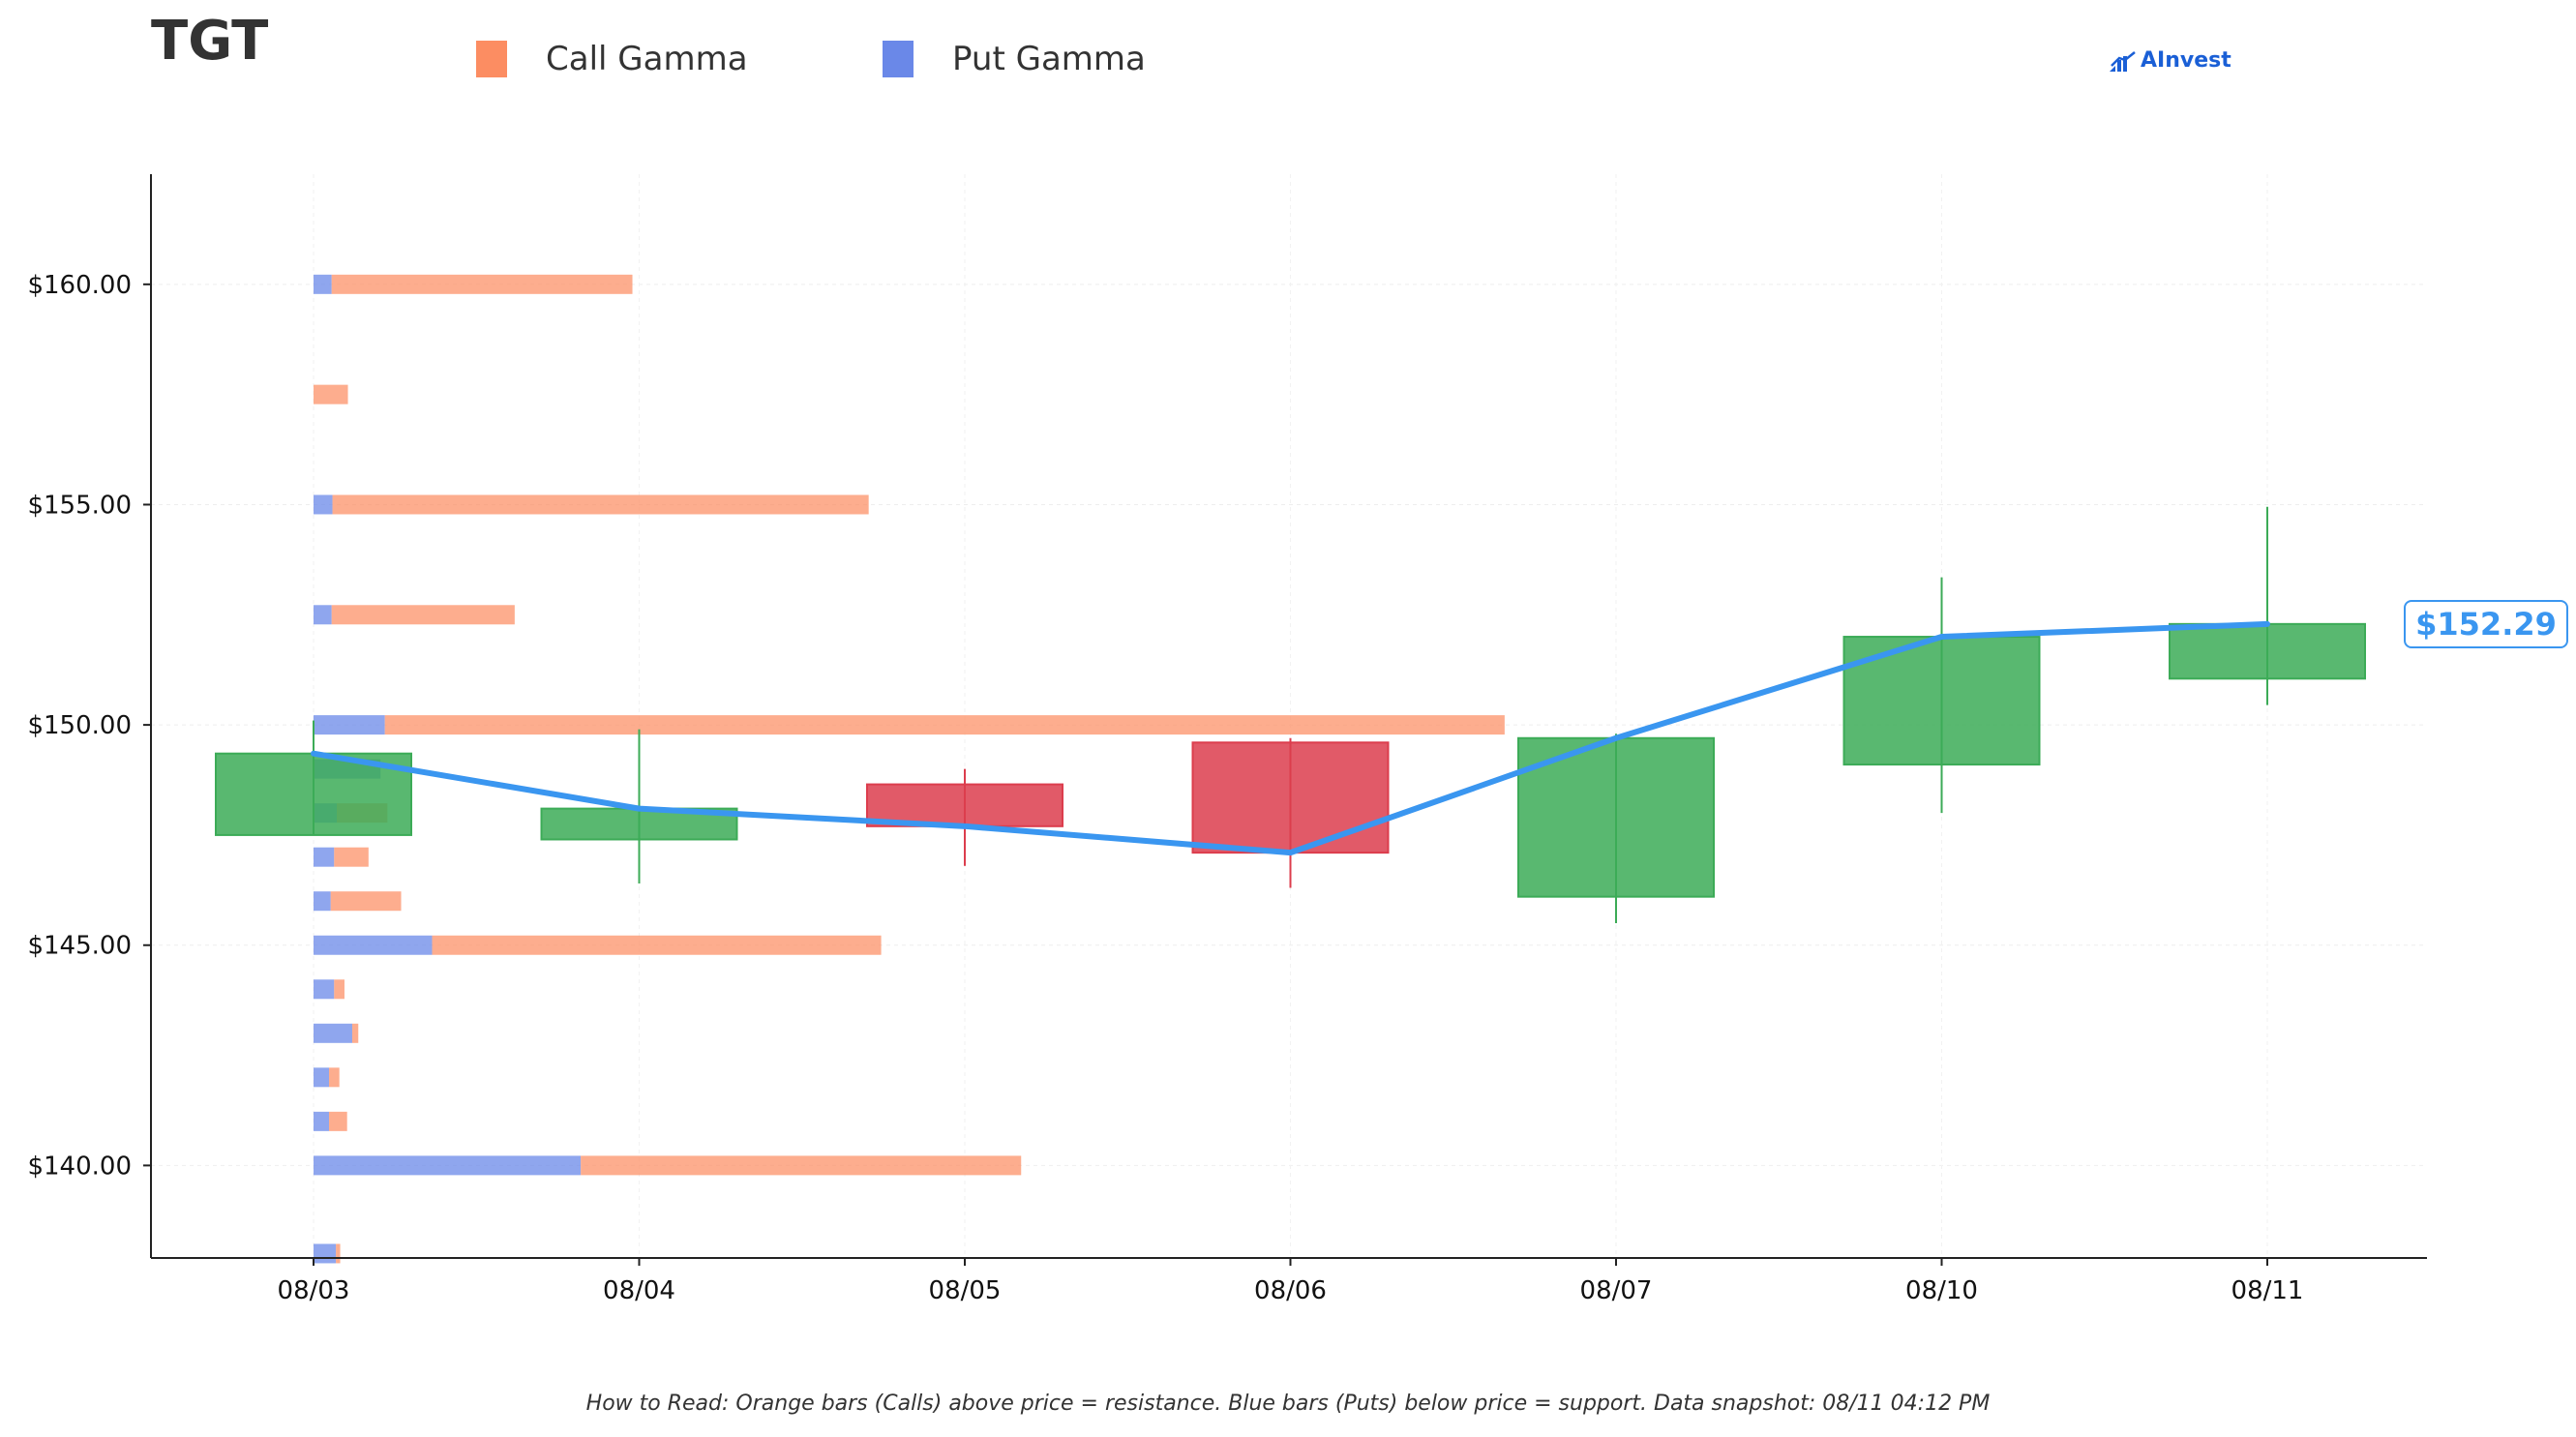 The image size is (2576, 1437). Describe the element at coordinates (79, 725) in the screenshot. I see `y-tick-label: $150.00` at that location.